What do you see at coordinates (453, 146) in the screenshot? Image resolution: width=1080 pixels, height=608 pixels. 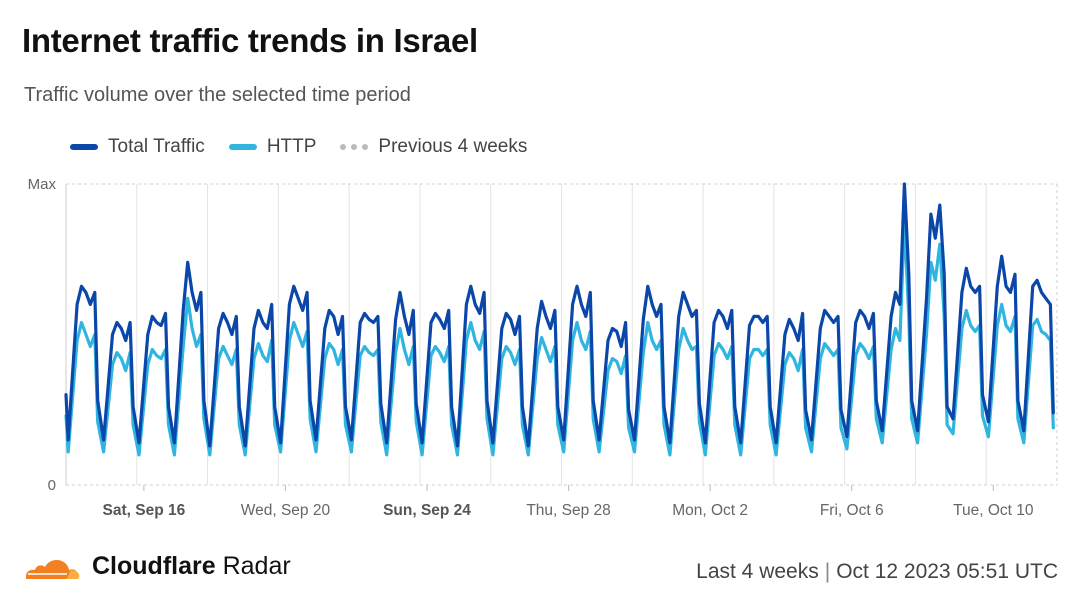 I see `legend-label-previous-4-weeks: Previous 4 weeks` at bounding box center [453, 146].